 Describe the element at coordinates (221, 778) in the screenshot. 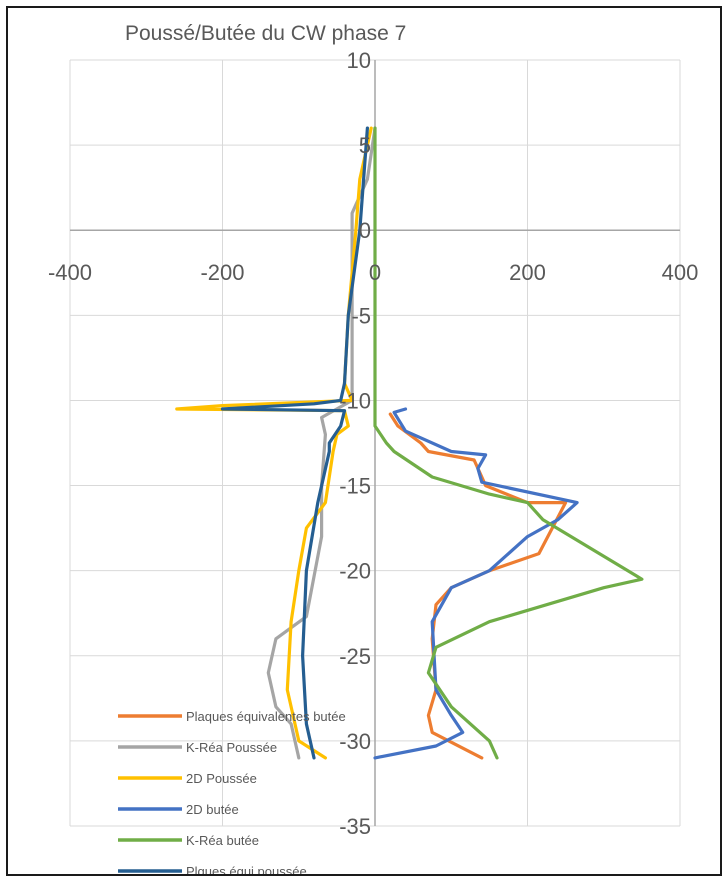

I see `legend-label-2: 2D Poussée` at that location.